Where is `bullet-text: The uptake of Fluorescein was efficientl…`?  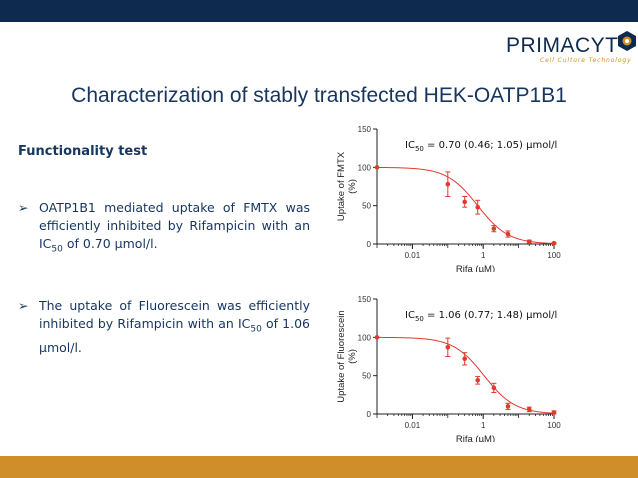 bullet-text: The uptake of Fluorescein was efficientl… is located at coordinates (174, 326).